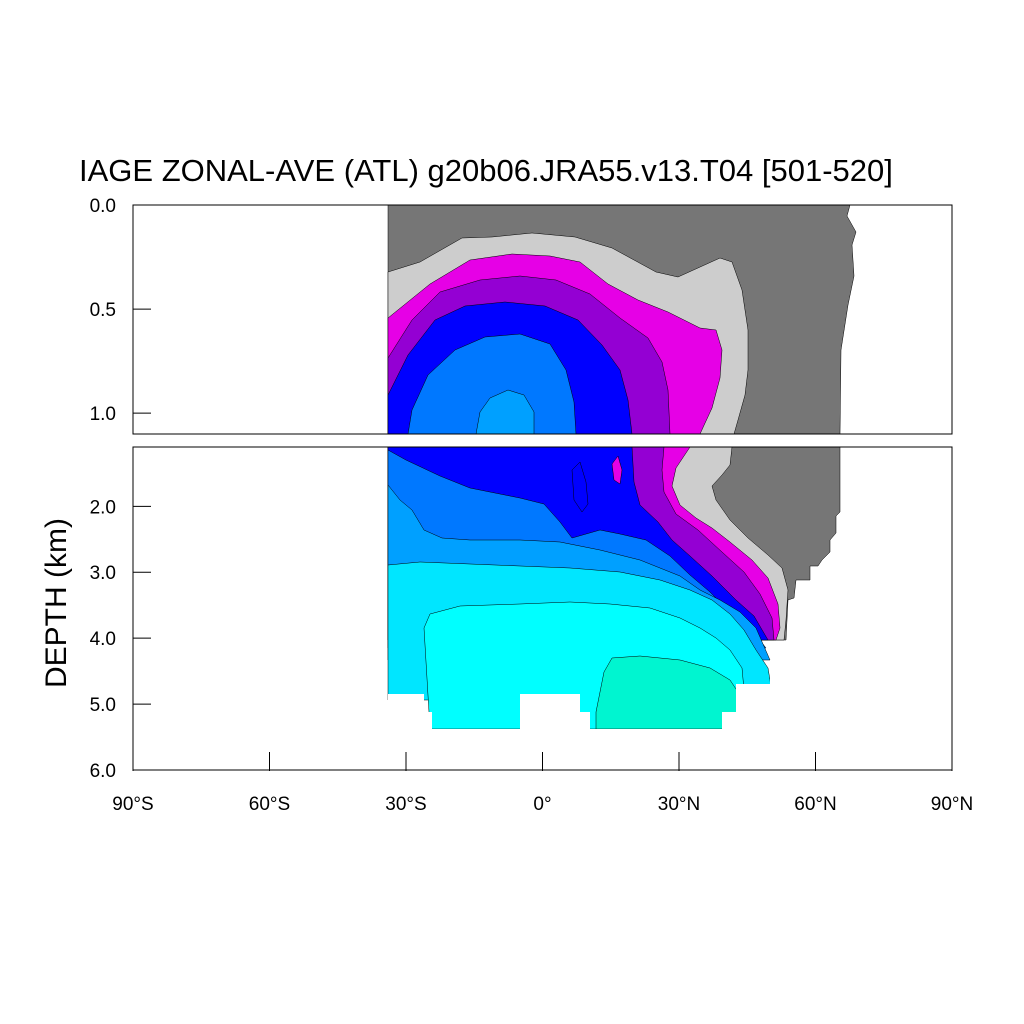 This screenshot has width=1024, height=1024. I want to click on seafloor-mask-right2, so click(844, 698).